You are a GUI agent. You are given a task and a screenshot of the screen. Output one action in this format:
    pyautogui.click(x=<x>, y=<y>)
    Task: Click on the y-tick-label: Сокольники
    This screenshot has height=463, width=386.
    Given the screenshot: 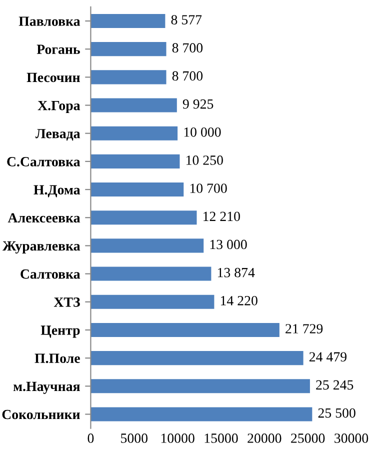 What is the action you would take?
    pyautogui.click(x=41, y=415)
    